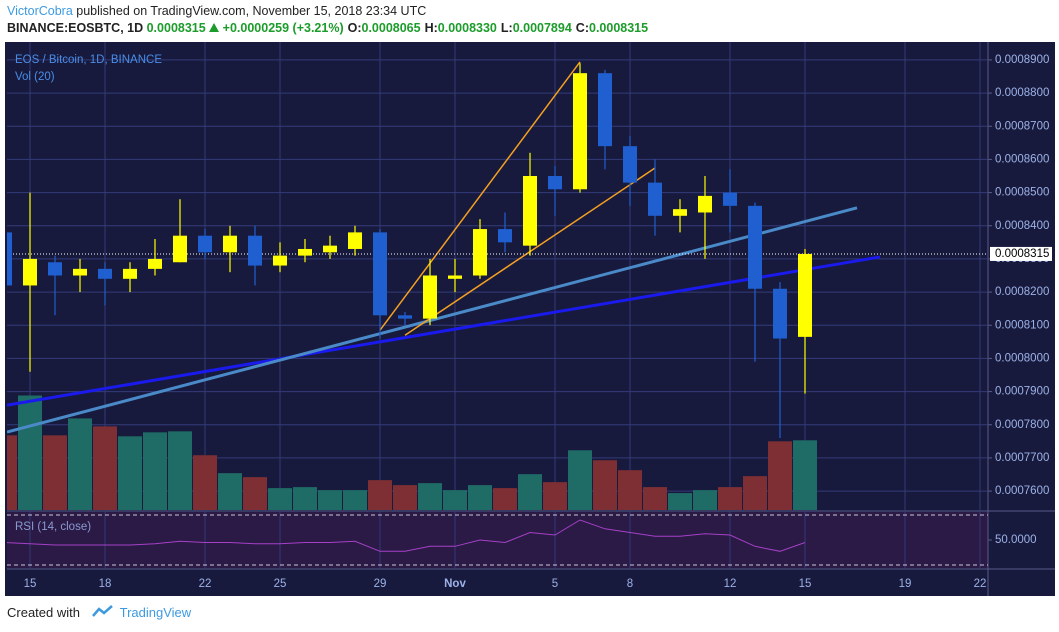  Describe the element at coordinates (905, 584) in the screenshot. I see `x-tick-label: 19` at that location.